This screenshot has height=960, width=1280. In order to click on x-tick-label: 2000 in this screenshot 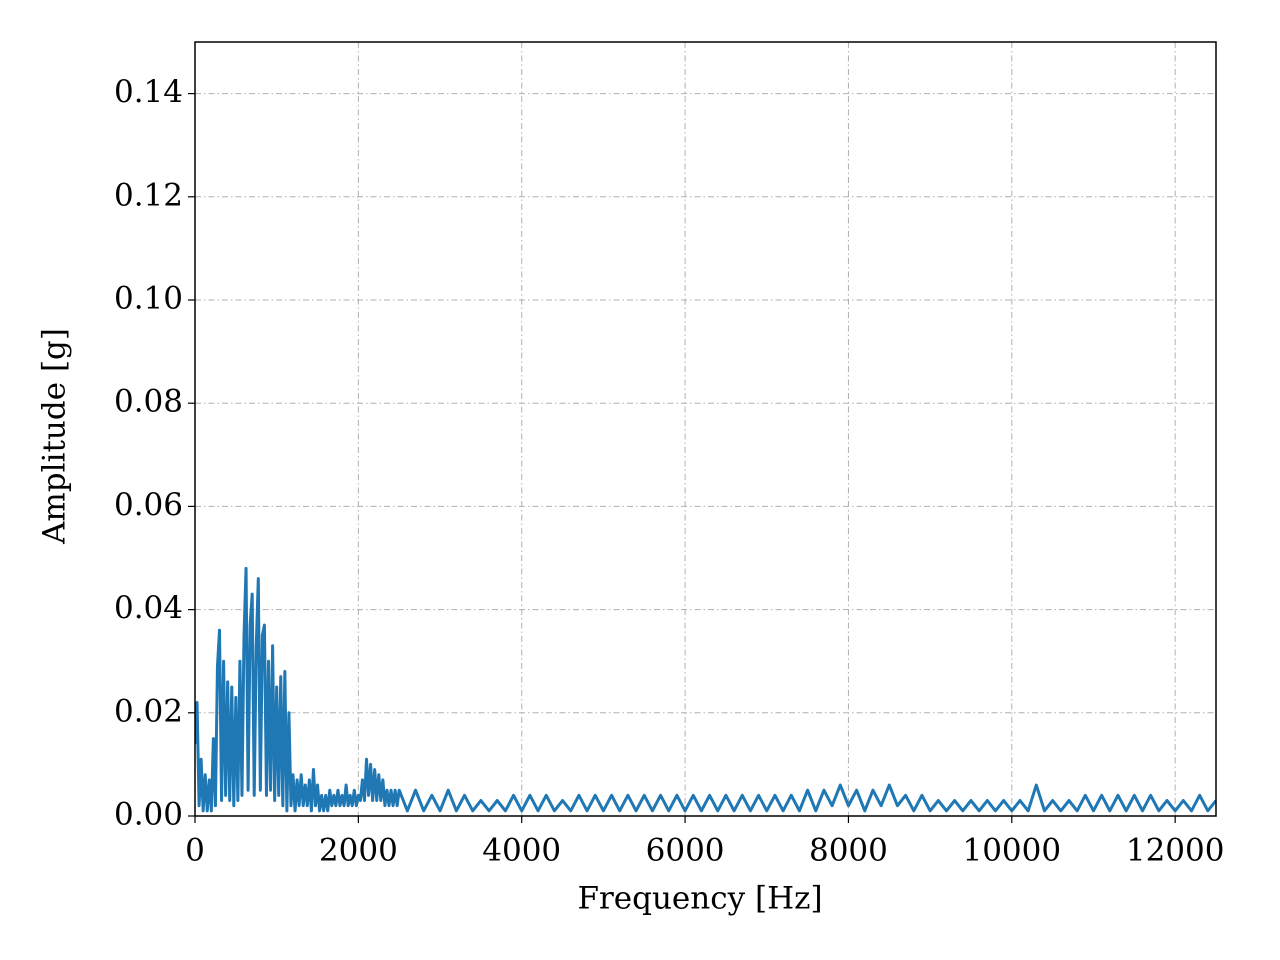, I will do `click(358, 851)`.